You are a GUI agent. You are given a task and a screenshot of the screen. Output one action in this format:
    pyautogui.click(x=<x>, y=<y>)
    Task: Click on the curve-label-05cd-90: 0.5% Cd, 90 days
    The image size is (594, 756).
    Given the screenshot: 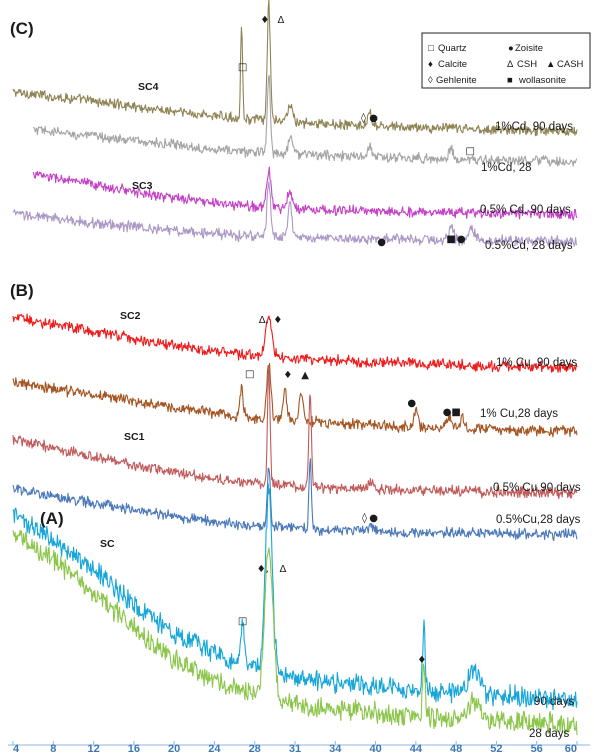 What is the action you would take?
    pyautogui.click(x=525, y=210)
    